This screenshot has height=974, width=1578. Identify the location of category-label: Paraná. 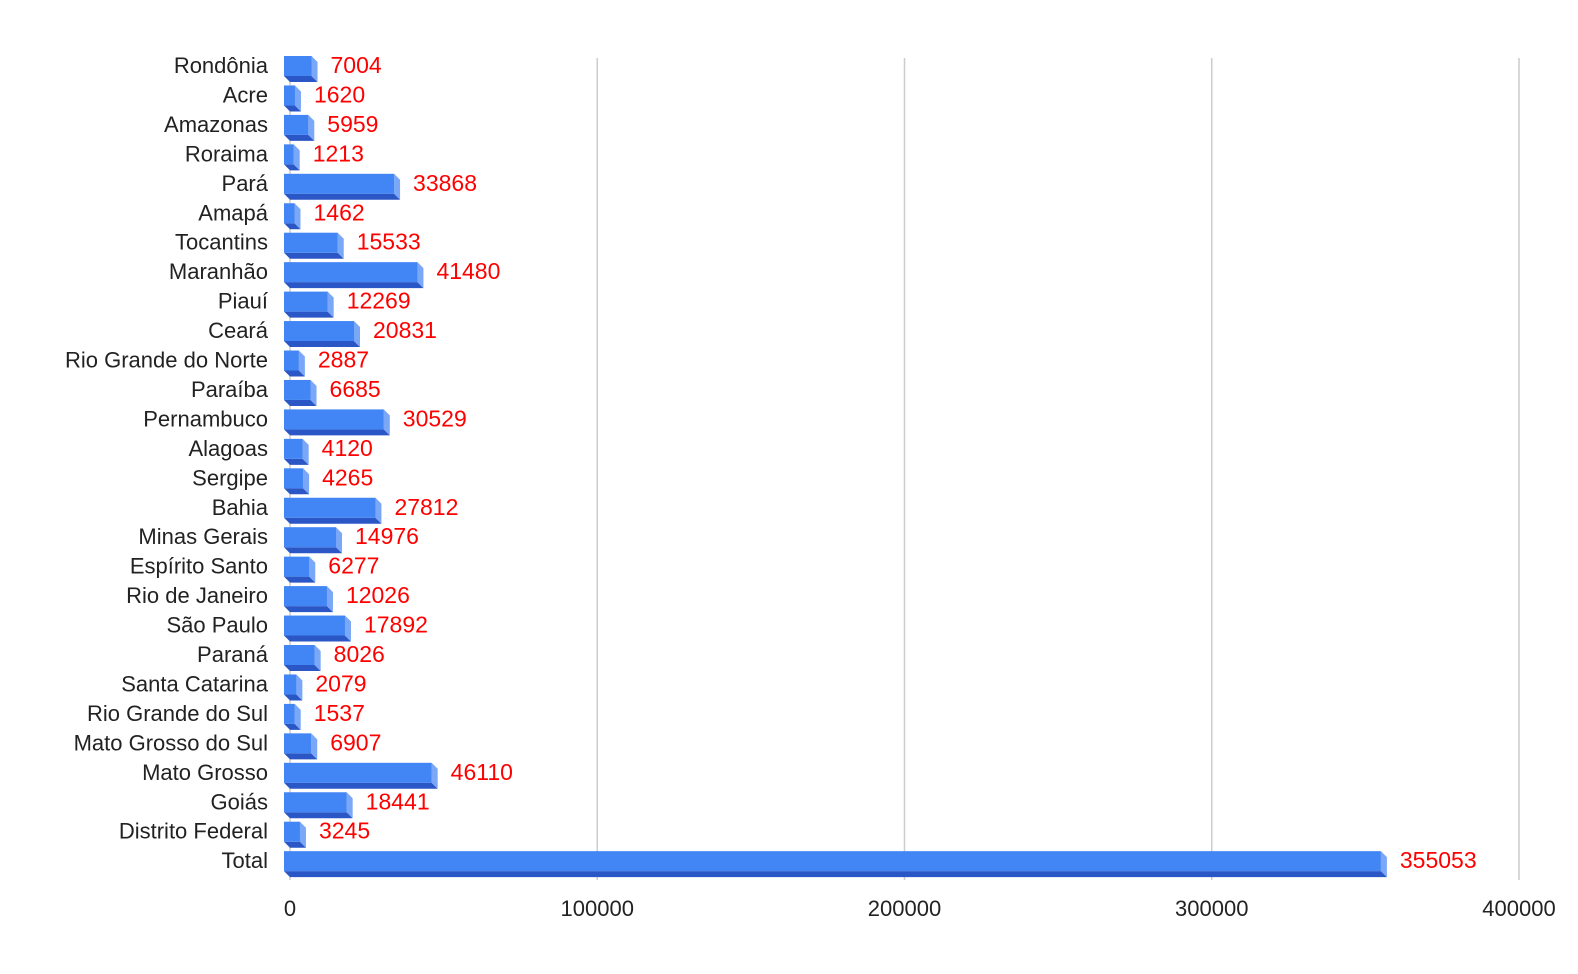
(233, 654).